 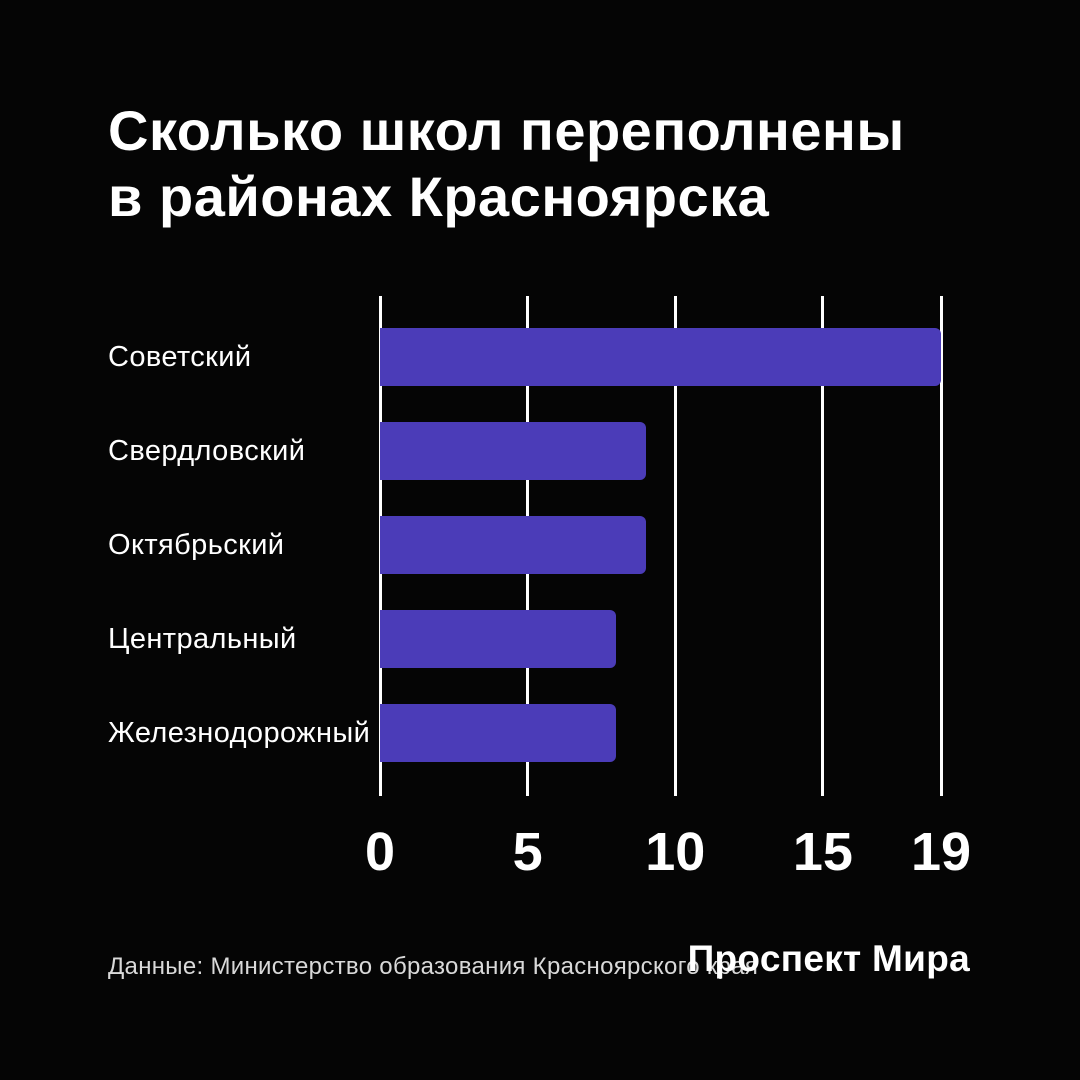 What do you see at coordinates (675, 852) in the screenshot?
I see `x-axis-tick-label: 10` at bounding box center [675, 852].